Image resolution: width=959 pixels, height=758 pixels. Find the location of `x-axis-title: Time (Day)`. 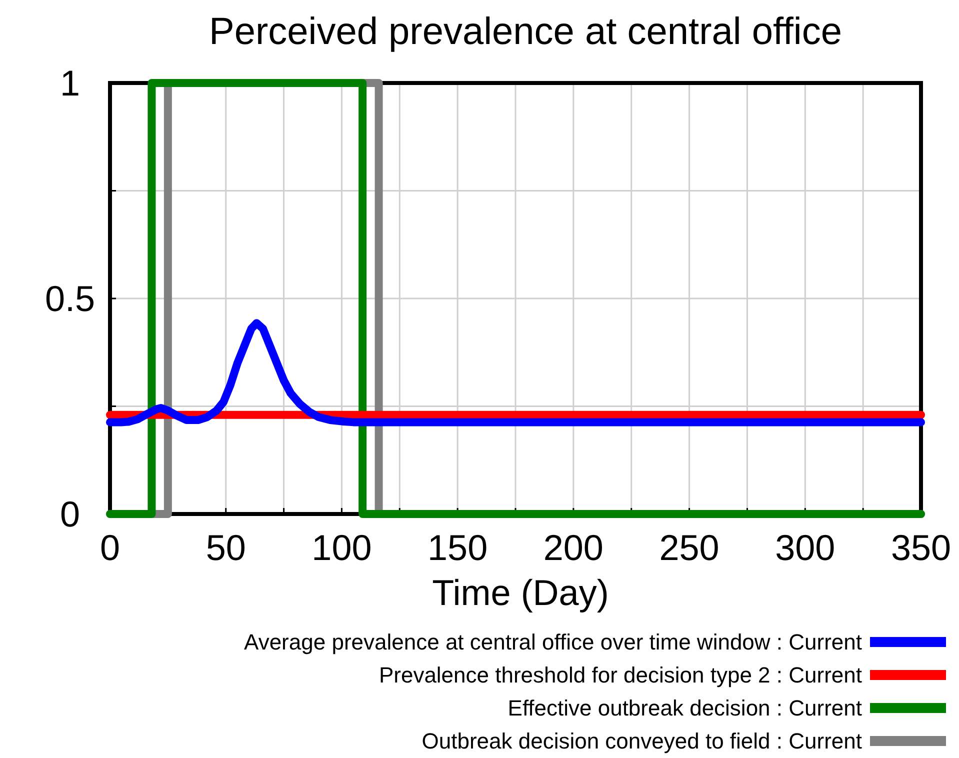

x-axis-title: Time (Day) is located at coordinates (520, 592).